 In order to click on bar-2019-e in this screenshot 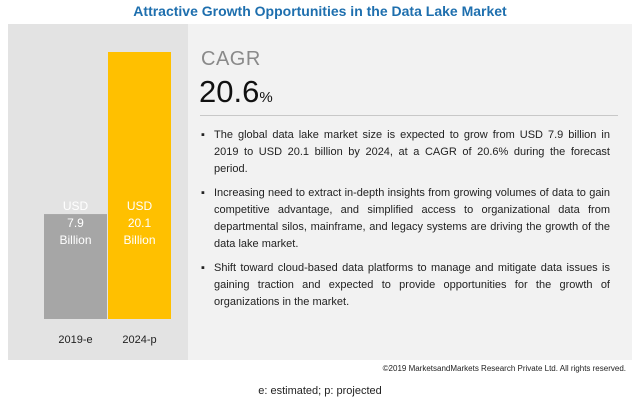, I will do `click(75, 266)`.